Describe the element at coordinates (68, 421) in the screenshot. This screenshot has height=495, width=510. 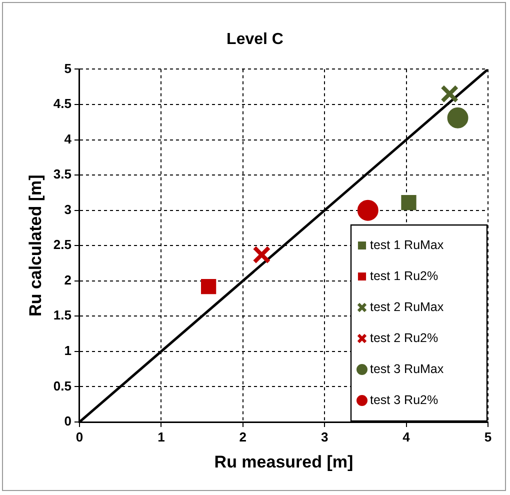
I see `y-tick-label: 0` at that location.